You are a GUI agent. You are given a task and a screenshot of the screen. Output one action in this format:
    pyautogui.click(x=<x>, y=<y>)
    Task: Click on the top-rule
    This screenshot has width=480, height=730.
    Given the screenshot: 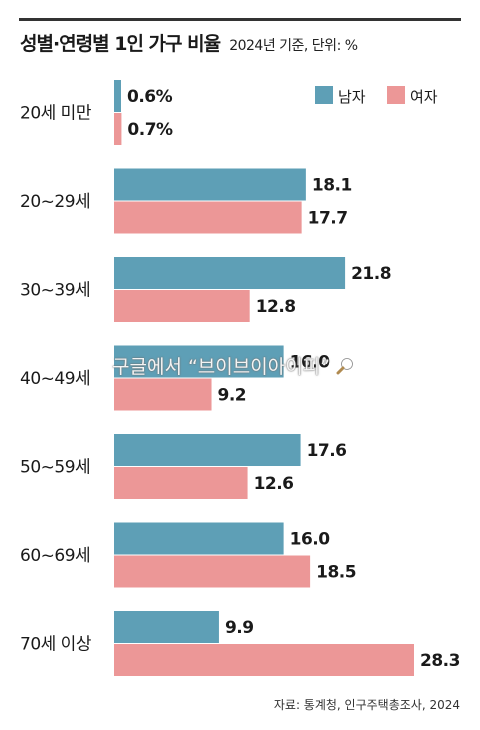 What is the action you would take?
    pyautogui.click(x=240, y=19)
    